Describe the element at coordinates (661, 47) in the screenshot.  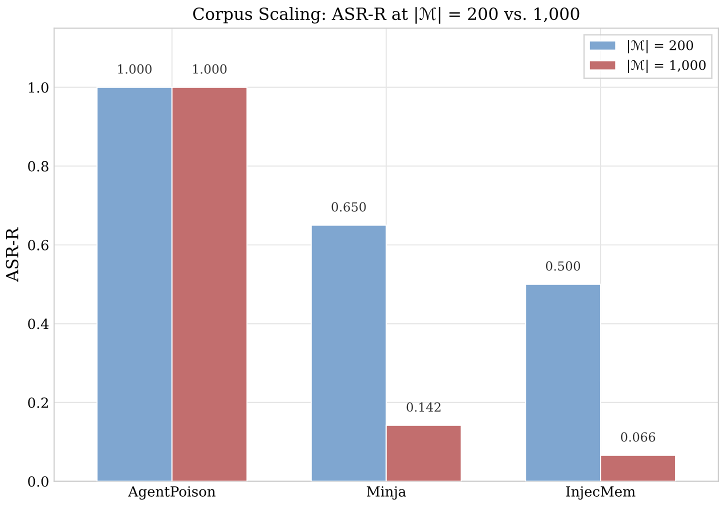
I see `legend-label: |ℳ| = 200` at that location.